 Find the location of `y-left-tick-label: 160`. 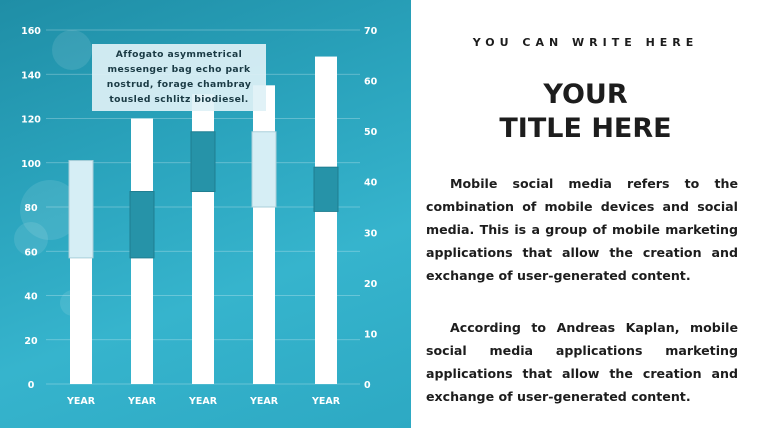

y-left-tick-label: 160 is located at coordinates (31, 31).